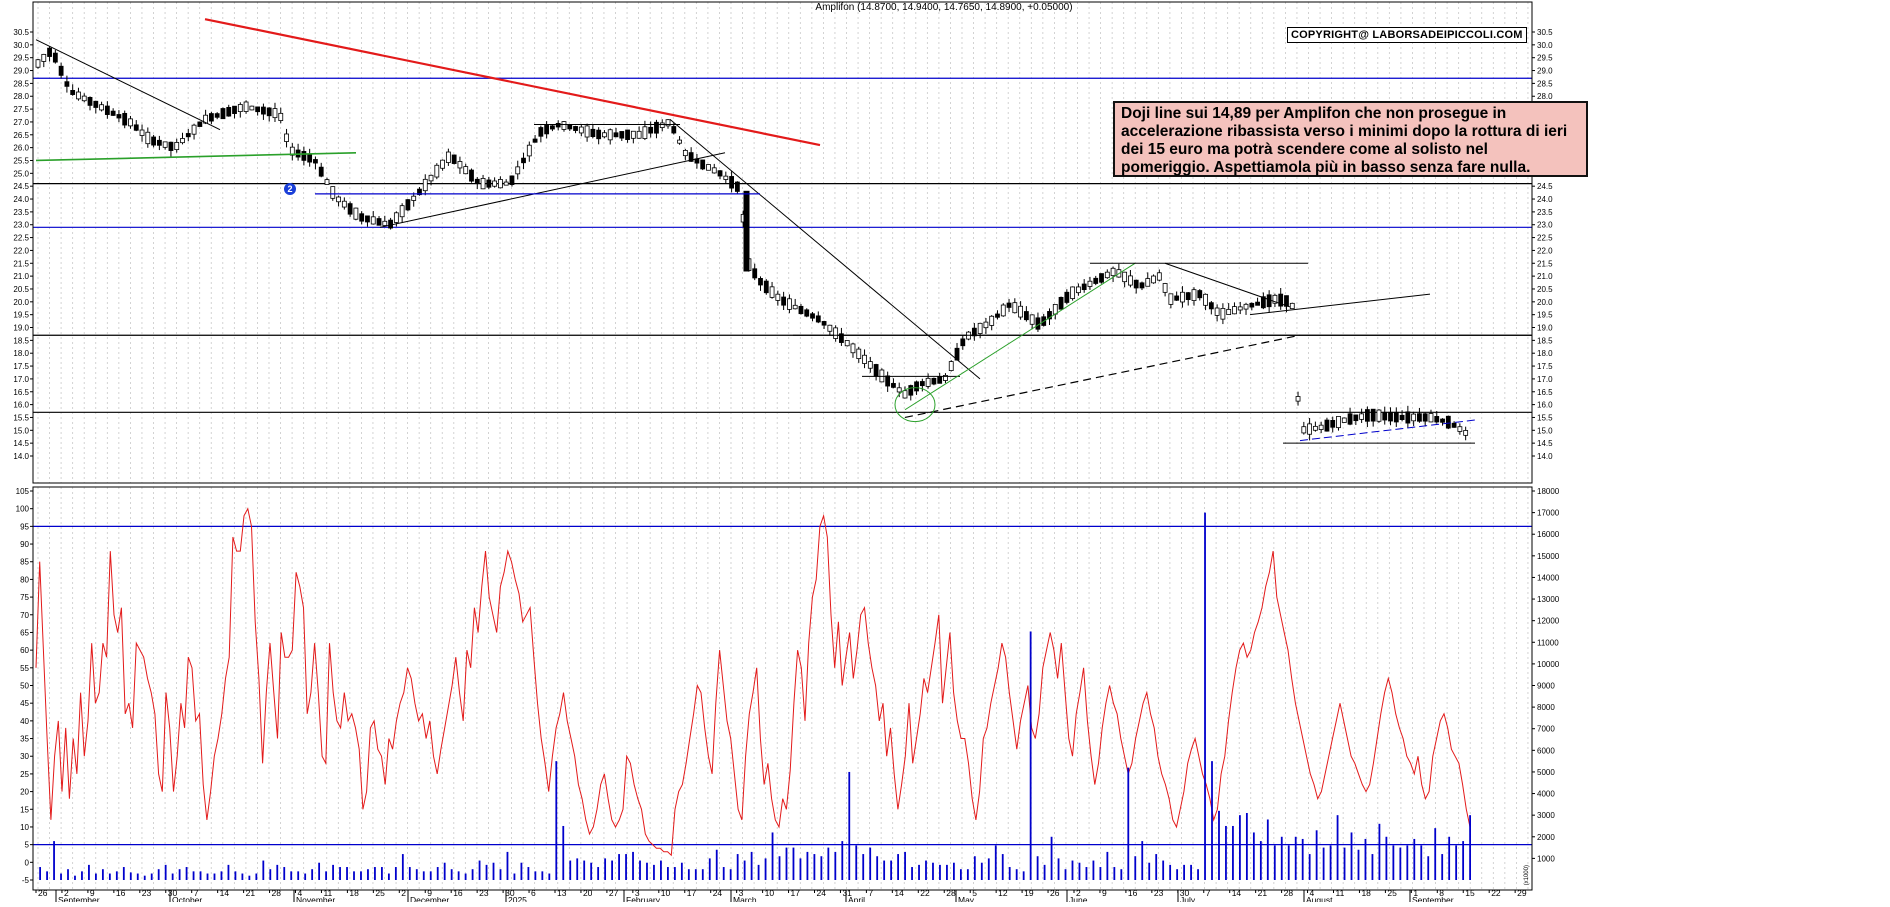 The image size is (1890, 907). Describe the element at coordinates (1104, 893) in the screenshot. I see `x-tick-day: 9` at that location.